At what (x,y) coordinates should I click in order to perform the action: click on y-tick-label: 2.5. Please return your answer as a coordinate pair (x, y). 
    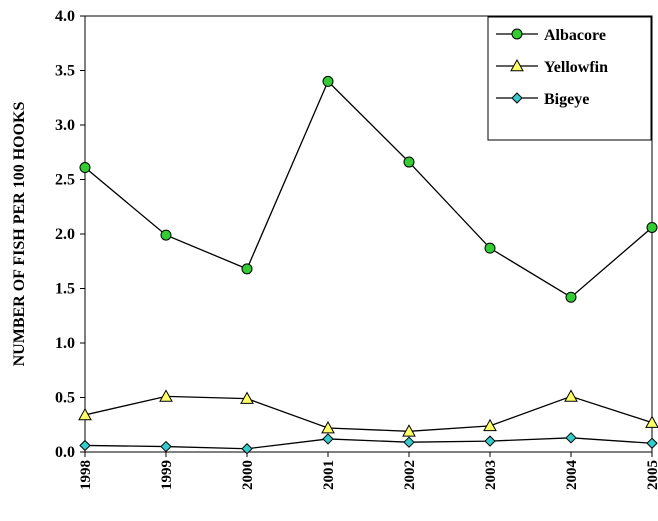
    Looking at the image, I should click on (65, 180).